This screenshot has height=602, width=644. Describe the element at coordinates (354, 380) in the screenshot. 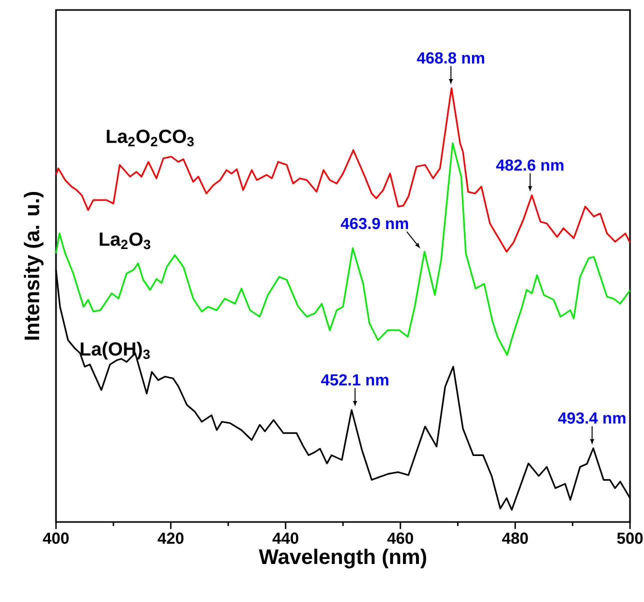

I see `annotation: 452.1 nm` at that location.